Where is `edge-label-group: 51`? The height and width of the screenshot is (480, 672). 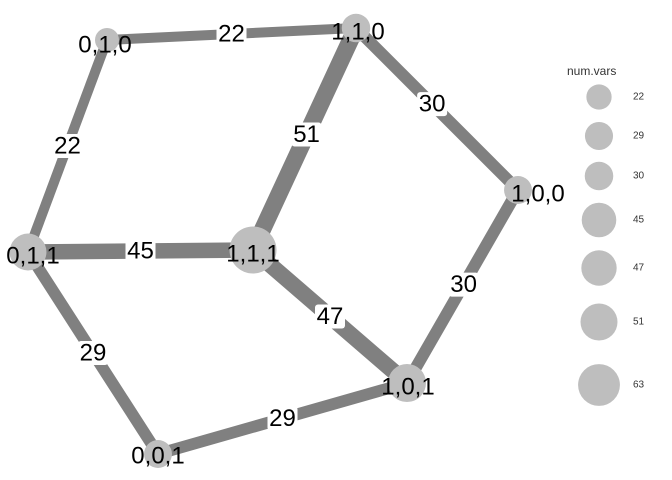
edge-label-group: 51 is located at coordinates (306, 134).